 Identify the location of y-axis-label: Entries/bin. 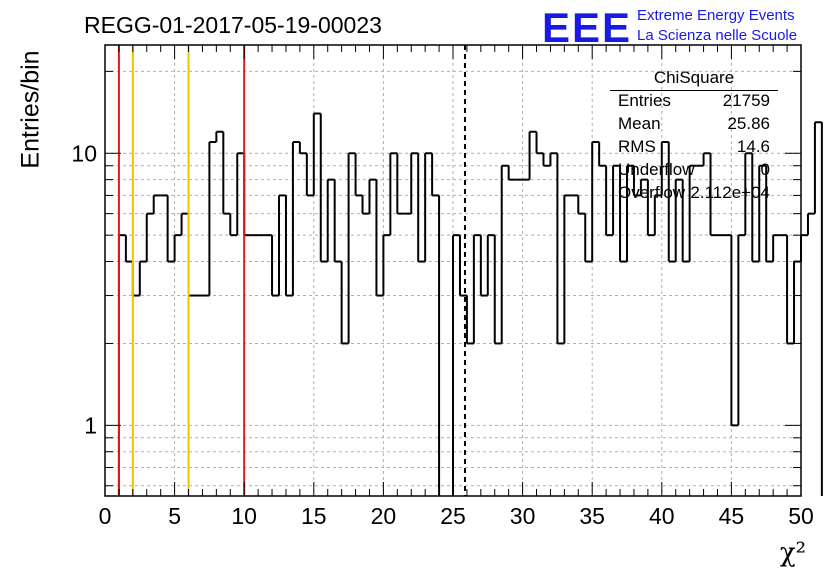
(30, 109).